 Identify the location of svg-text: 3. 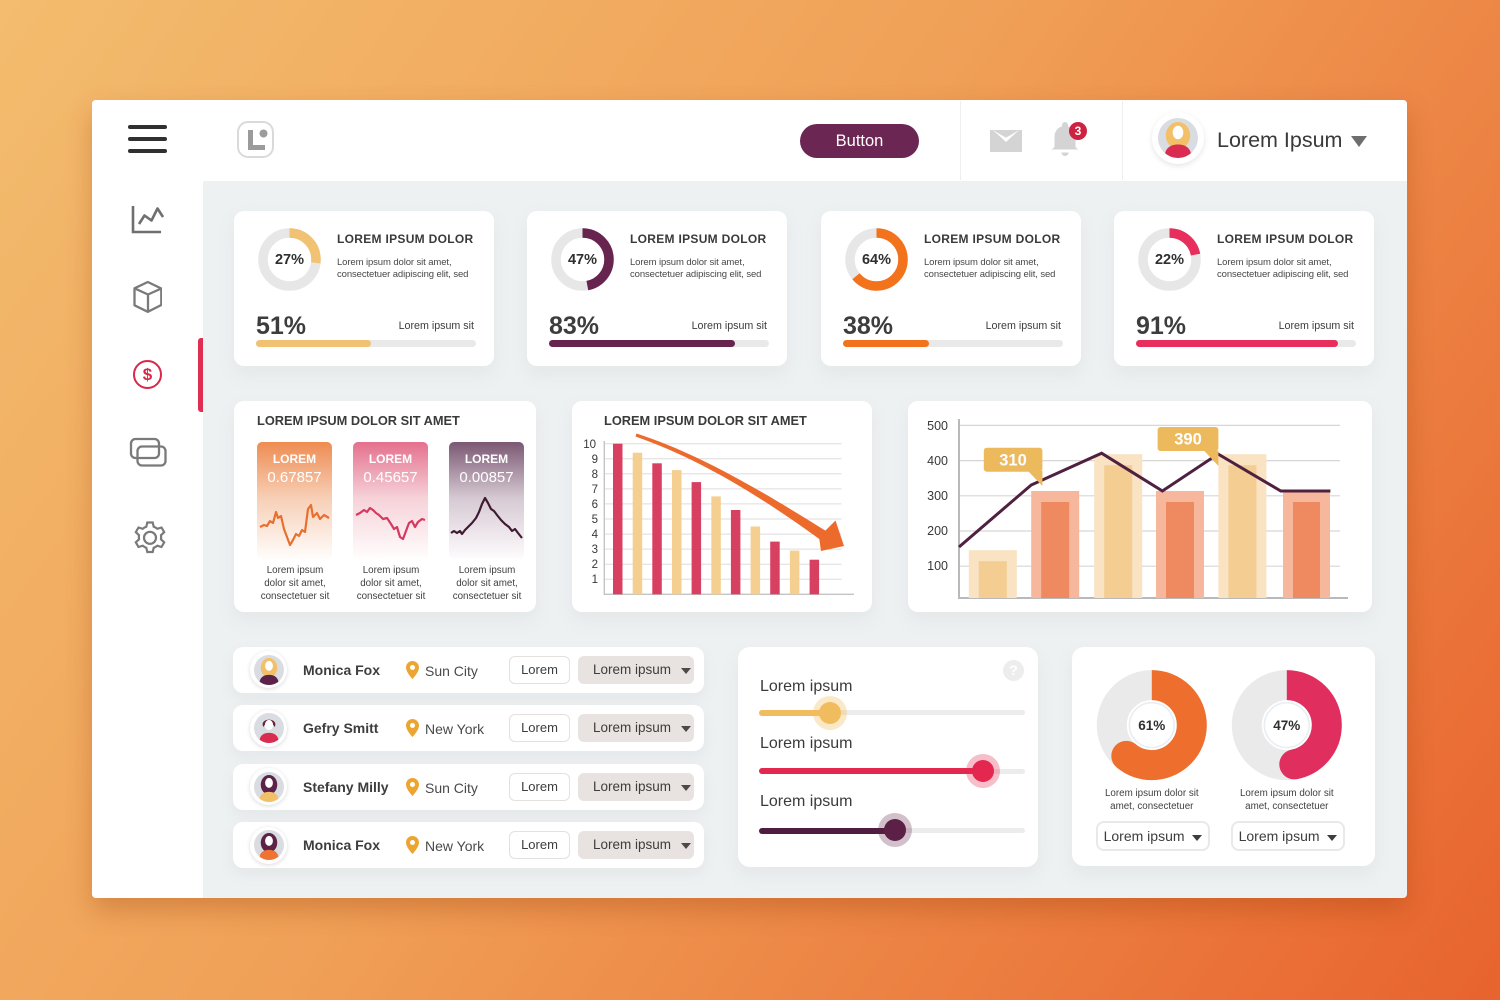
(595, 550).